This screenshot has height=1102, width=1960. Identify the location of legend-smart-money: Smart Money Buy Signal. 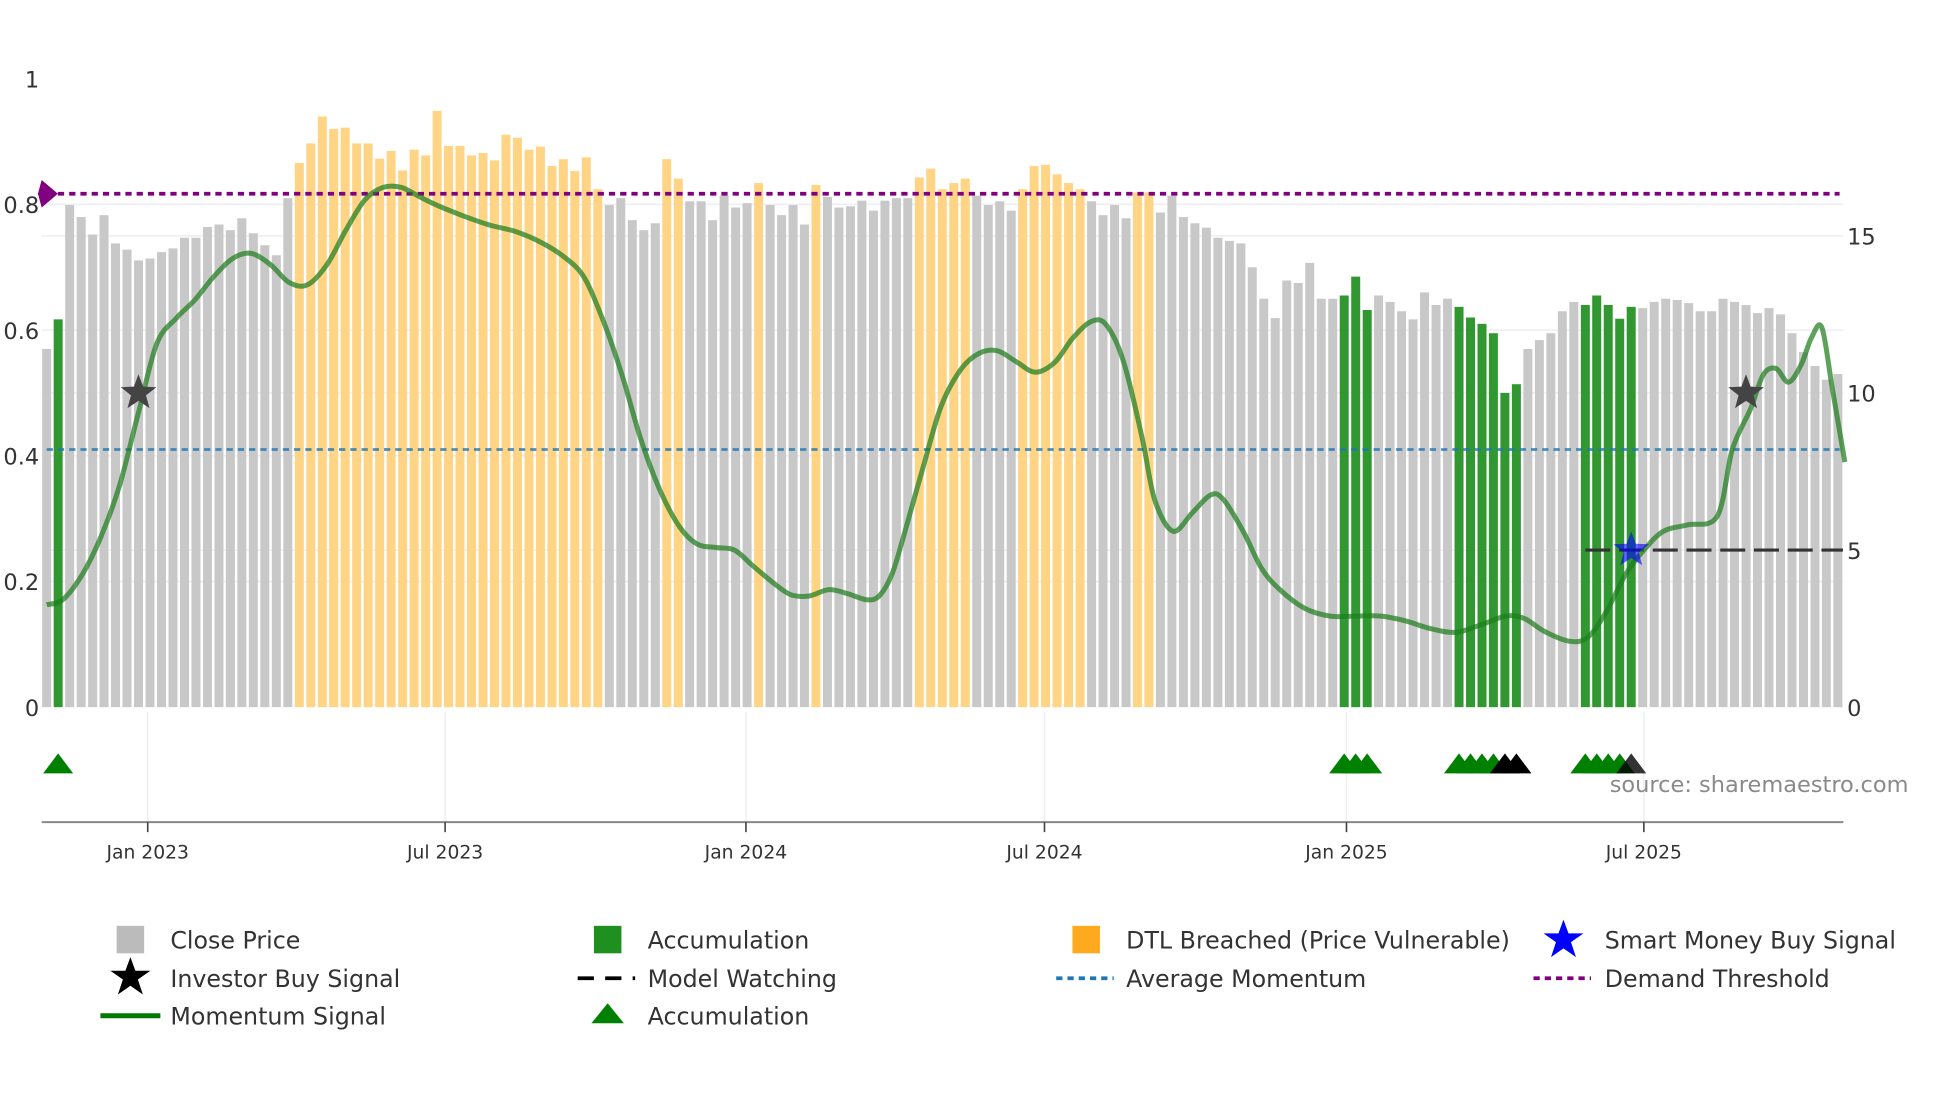
(1750, 940).